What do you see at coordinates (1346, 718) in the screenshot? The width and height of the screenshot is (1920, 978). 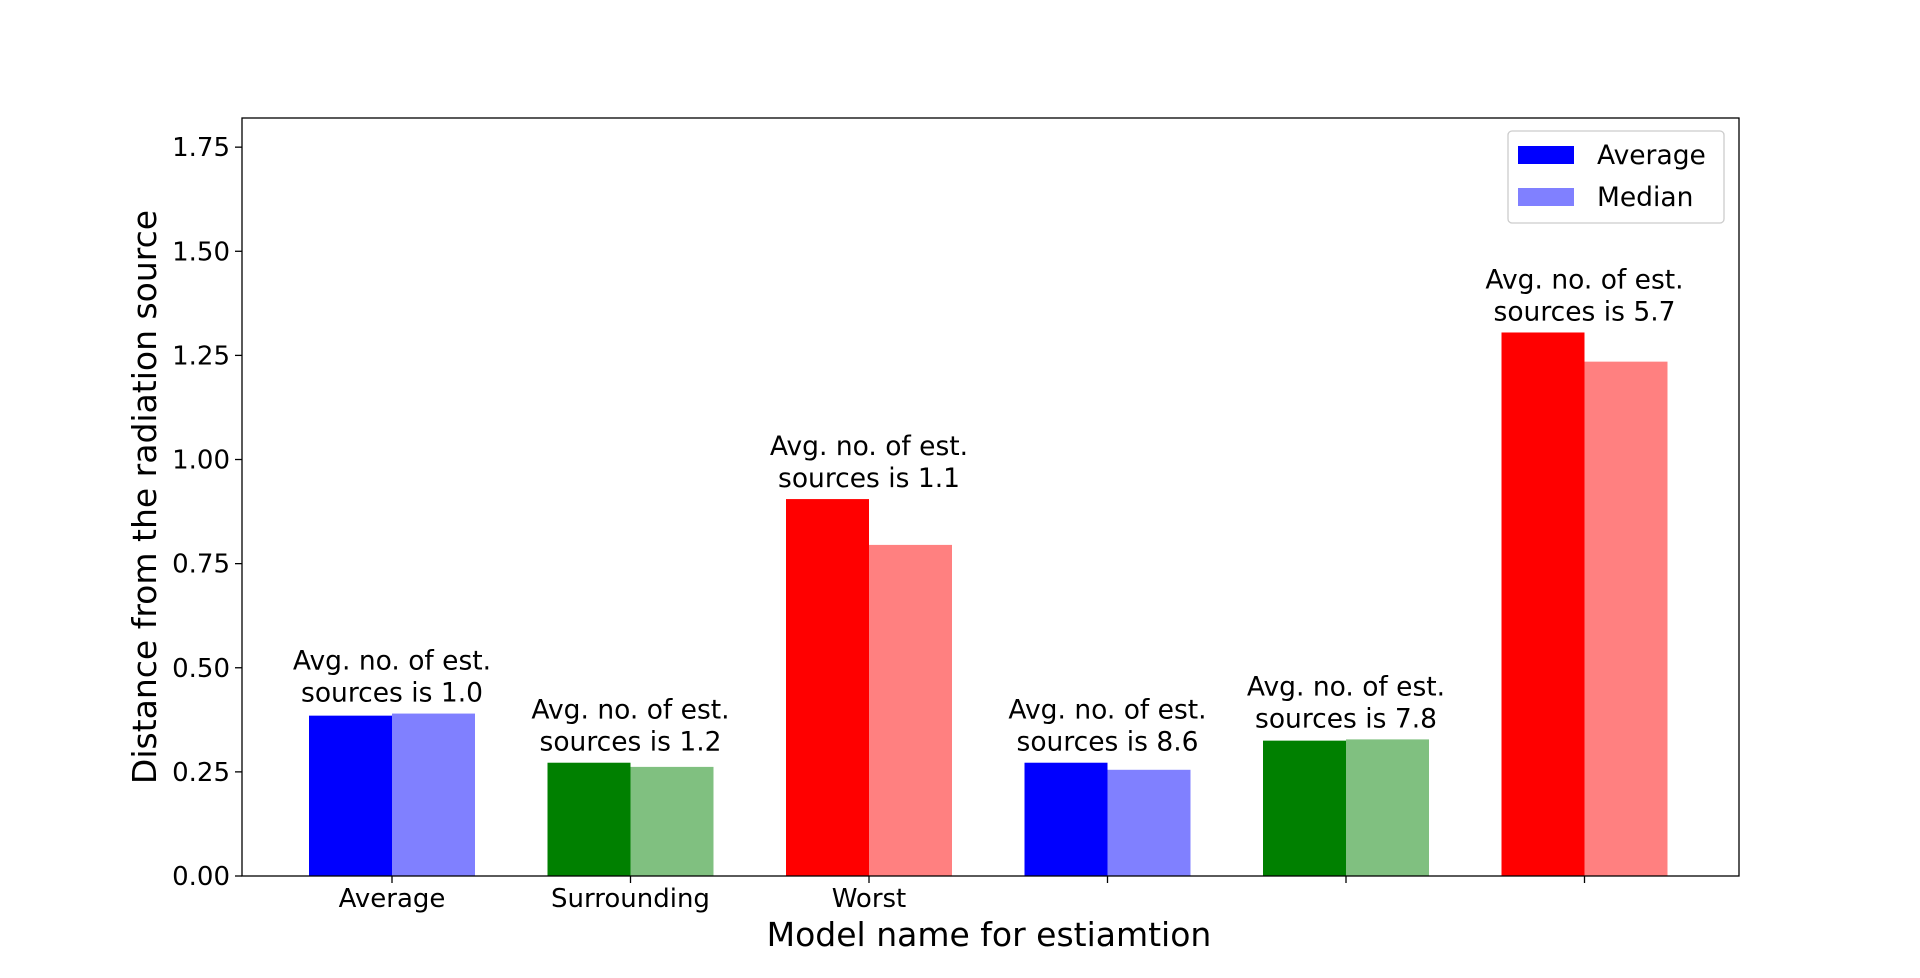 I see `annotation-5-line2: sources is 7.8` at bounding box center [1346, 718].